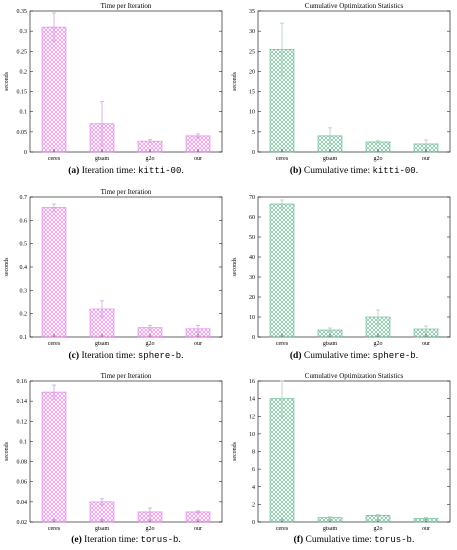 The image size is (457, 550). Describe the element at coordinates (252, 93) in the screenshot. I see `y-tick-label: 15` at that location.